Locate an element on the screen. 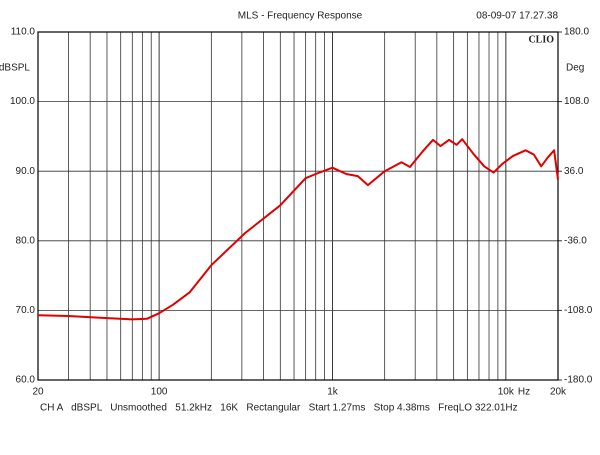 This screenshot has width=600, height=455. x-tick-label: 20 is located at coordinates (38, 392).